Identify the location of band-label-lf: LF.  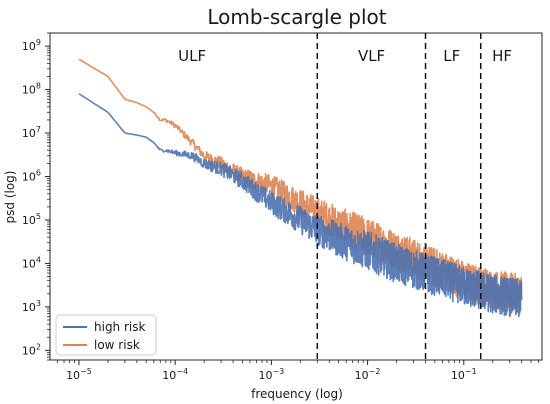
(451, 56).